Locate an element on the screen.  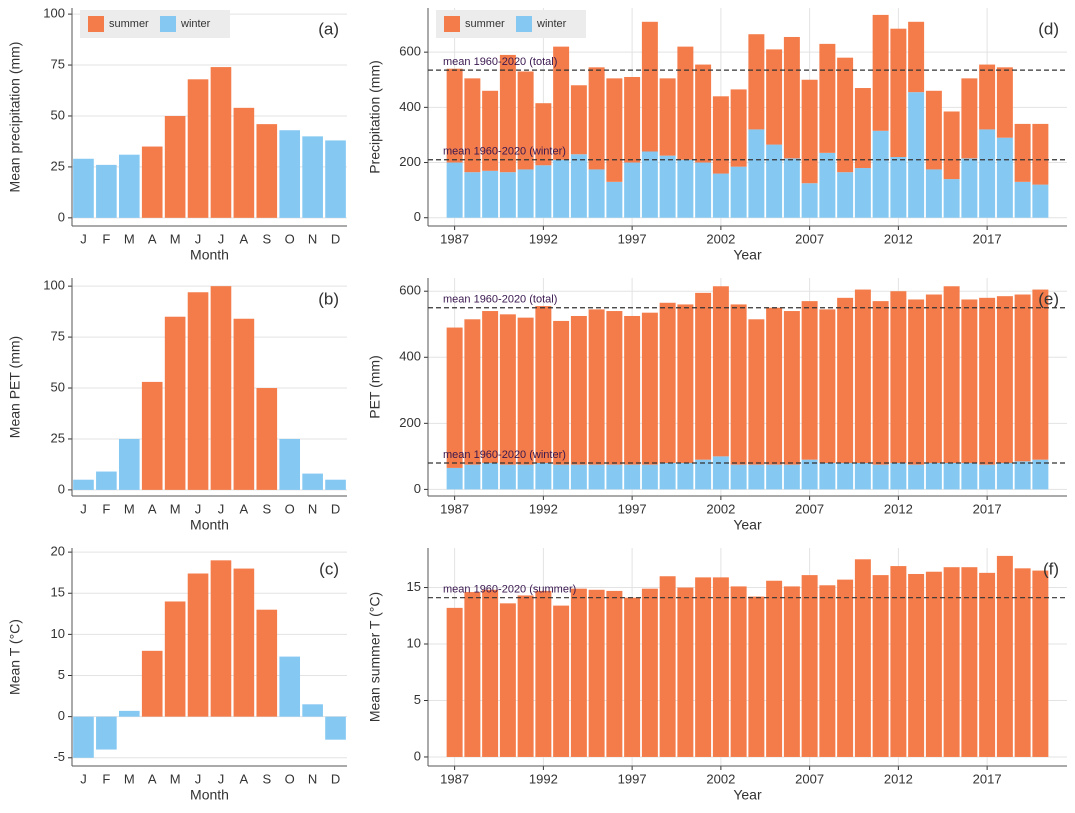
x-tick-label: F is located at coordinates (106, 238).